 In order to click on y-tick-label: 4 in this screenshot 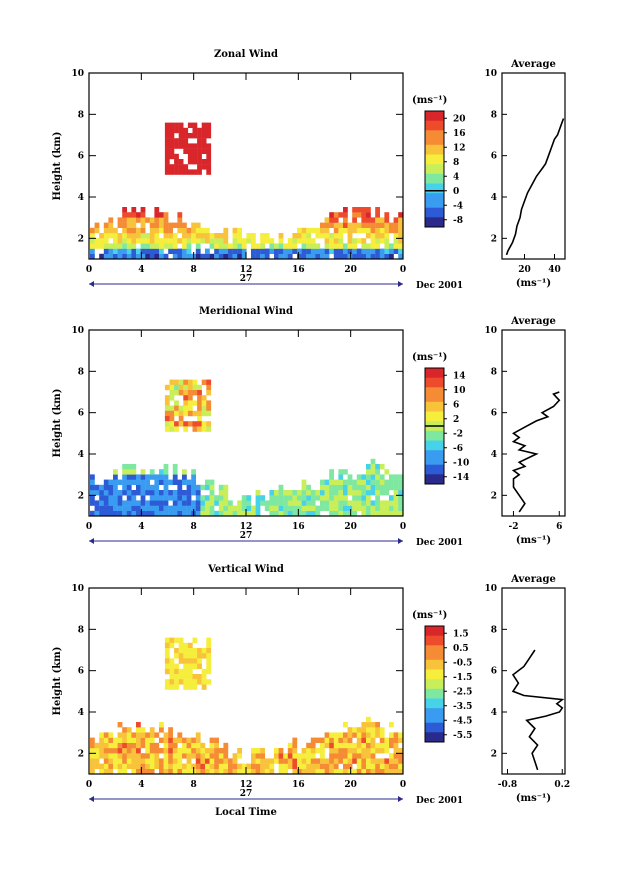, I will do `click(81, 713)`.